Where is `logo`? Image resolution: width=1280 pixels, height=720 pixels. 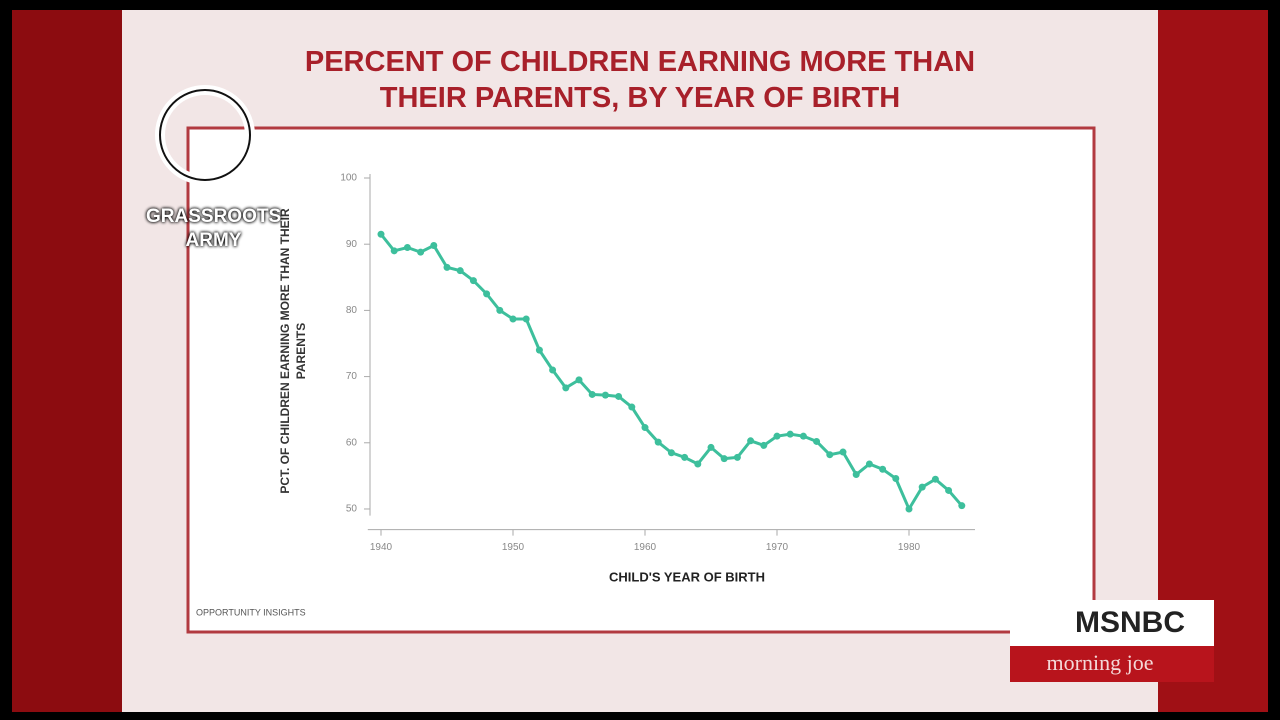 logo is located at coordinates (205, 135).